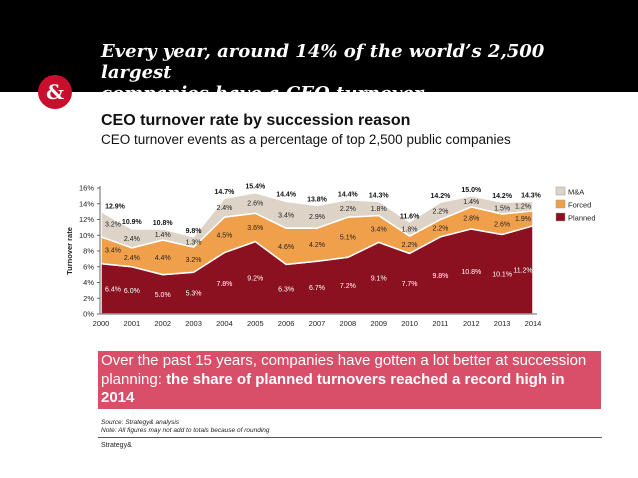 The height and width of the screenshot is (478, 638). What do you see at coordinates (256, 120) in the screenshot?
I see `chart-title: CEO turnover rate by succession reason` at bounding box center [256, 120].